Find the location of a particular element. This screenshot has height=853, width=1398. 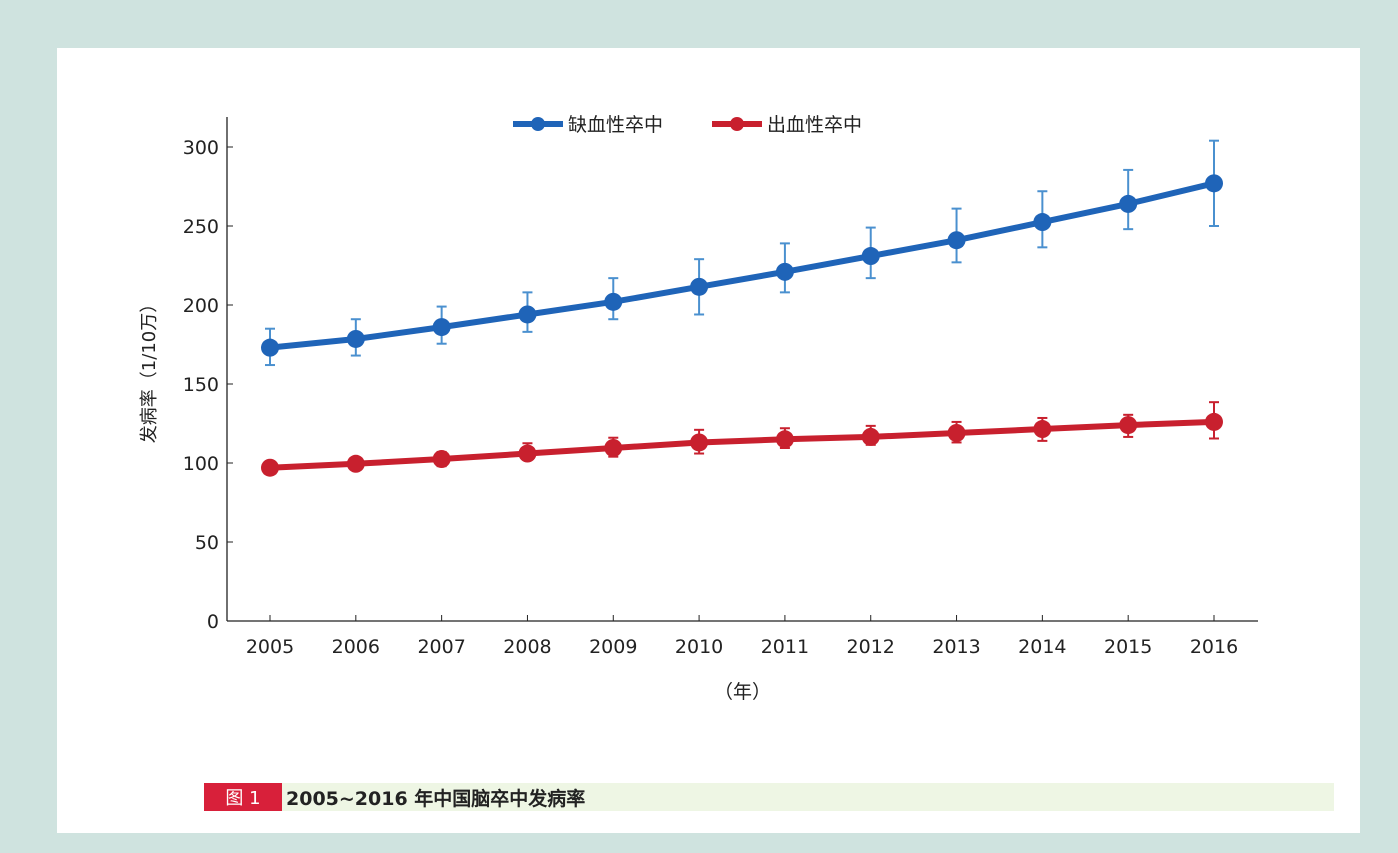

y-tick-label: 200 is located at coordinates (201, 306).